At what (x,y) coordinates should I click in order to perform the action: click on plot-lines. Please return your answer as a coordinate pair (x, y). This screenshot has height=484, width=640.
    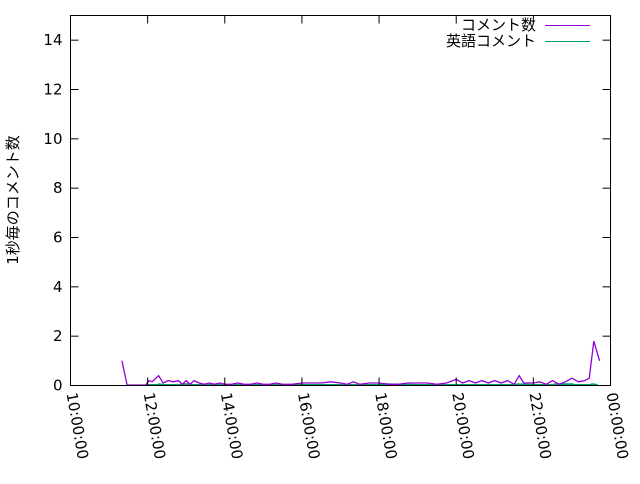
    Looking at the image, I should click on (361, 363).